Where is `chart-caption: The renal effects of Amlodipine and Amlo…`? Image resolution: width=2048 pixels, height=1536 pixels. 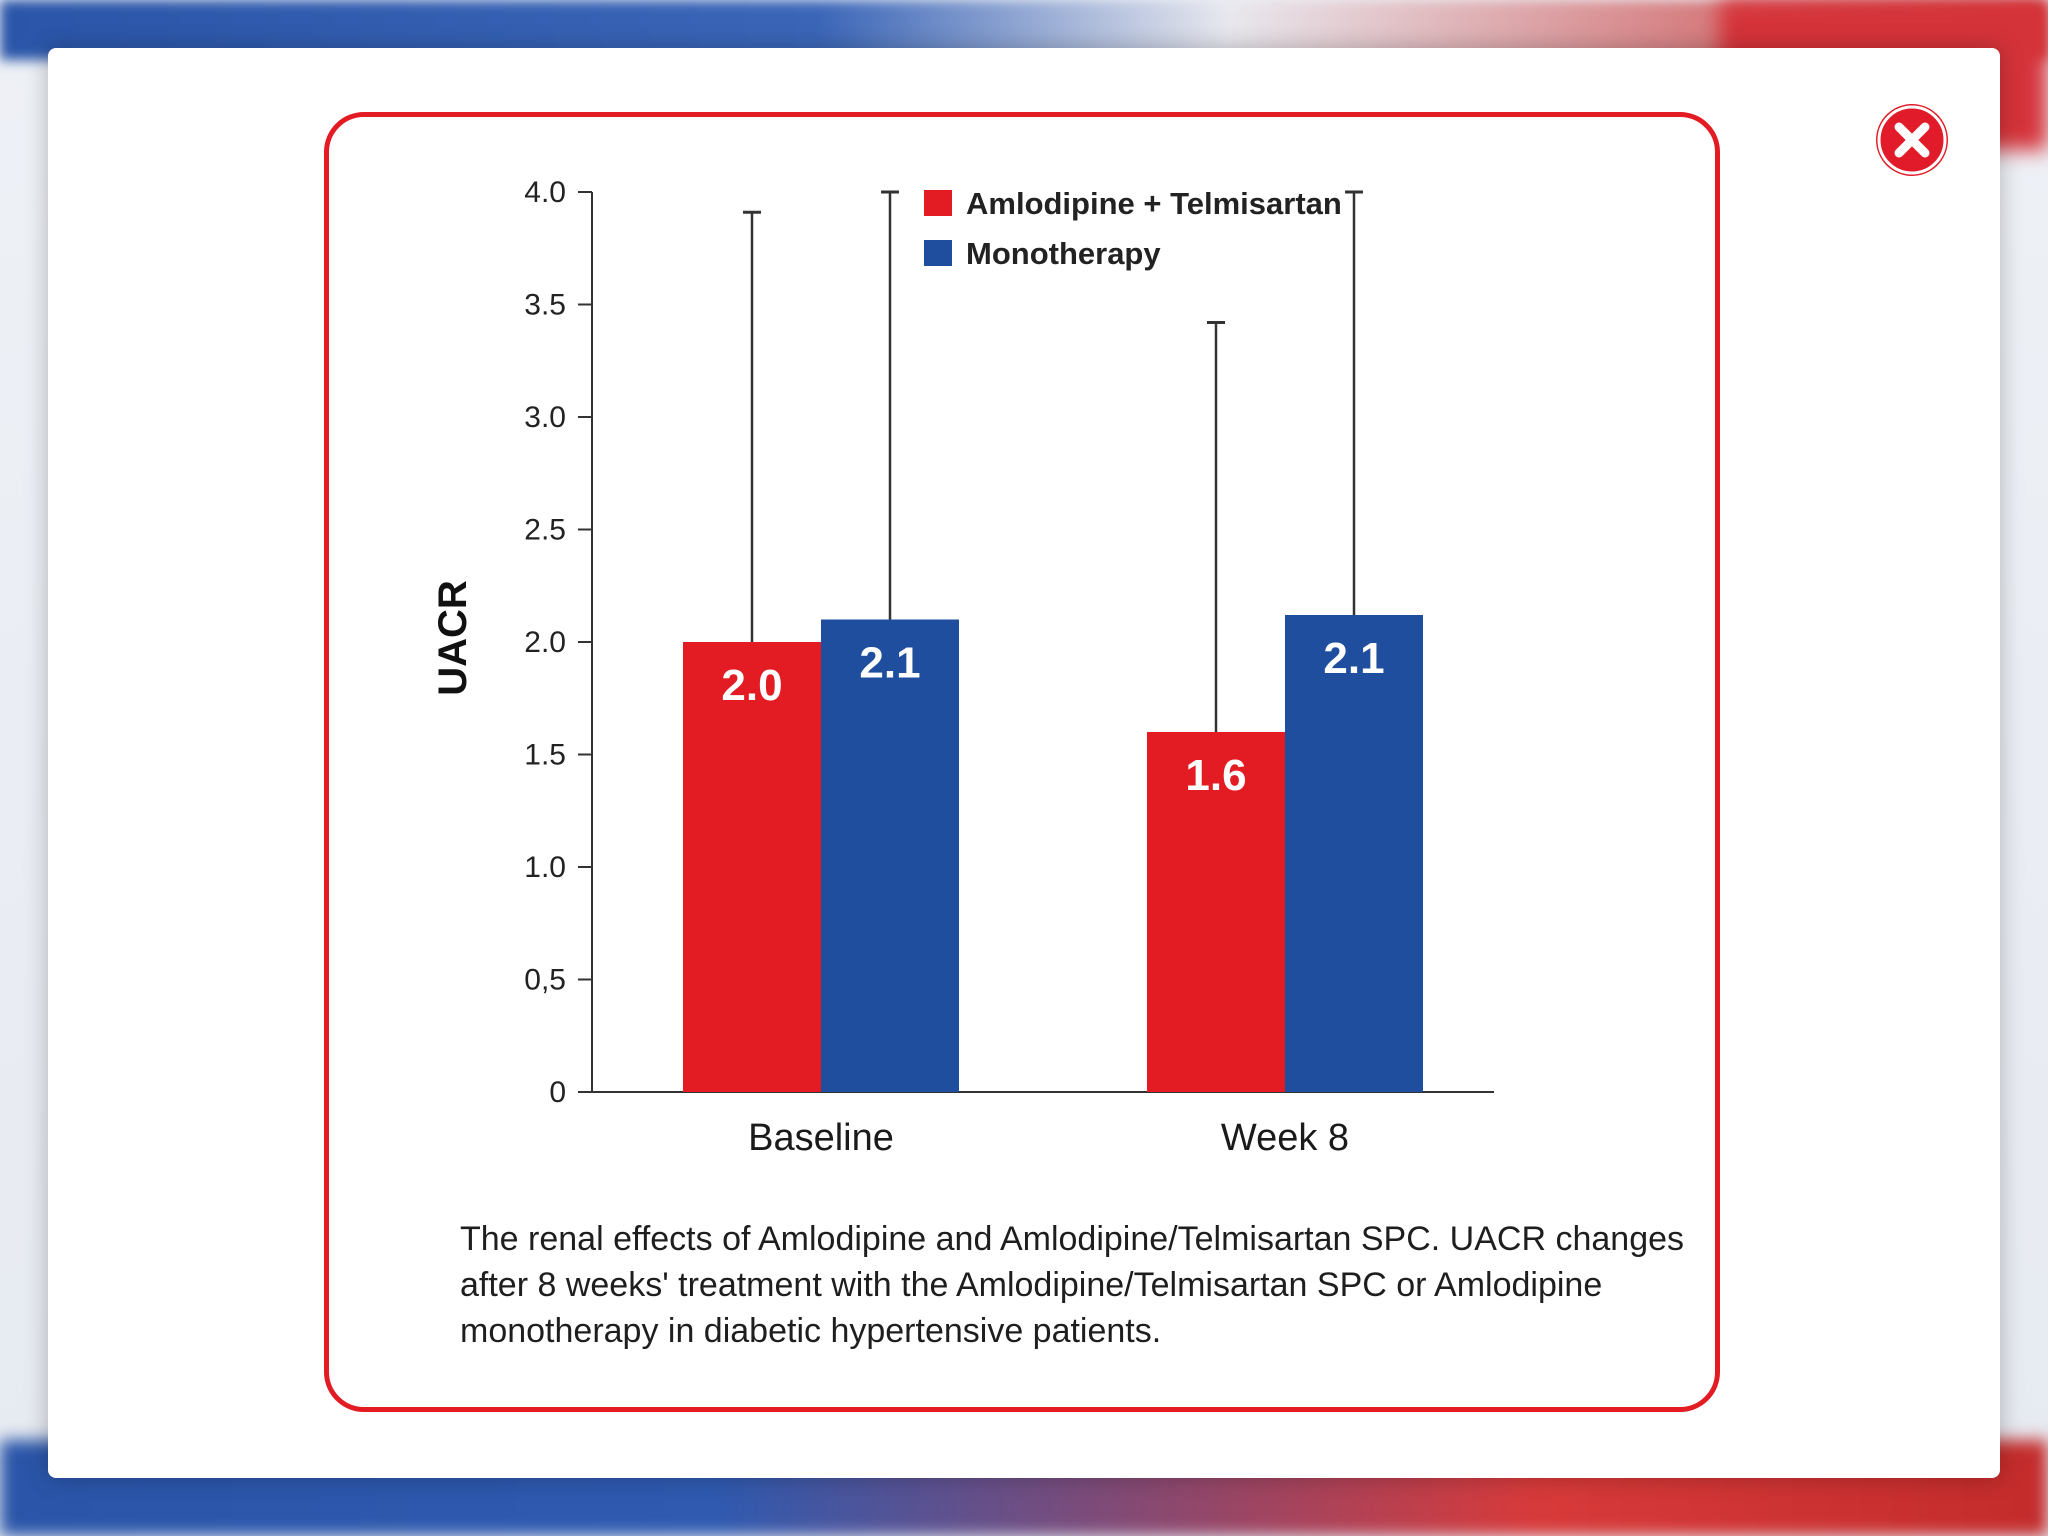
chart-caption: The renal effects of Amlodipine and Amlo… is located at coordinates (1072, 1285).